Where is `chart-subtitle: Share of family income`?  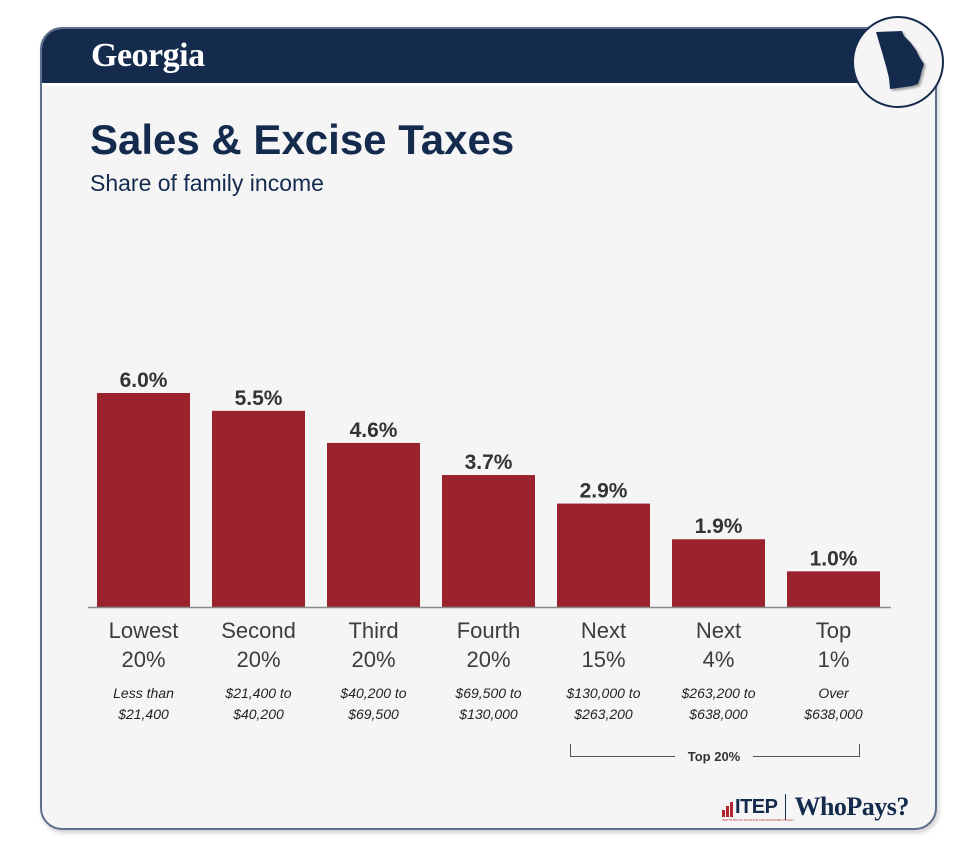 chart-subtitle: Share of family income is located at coordinates (207, 183).